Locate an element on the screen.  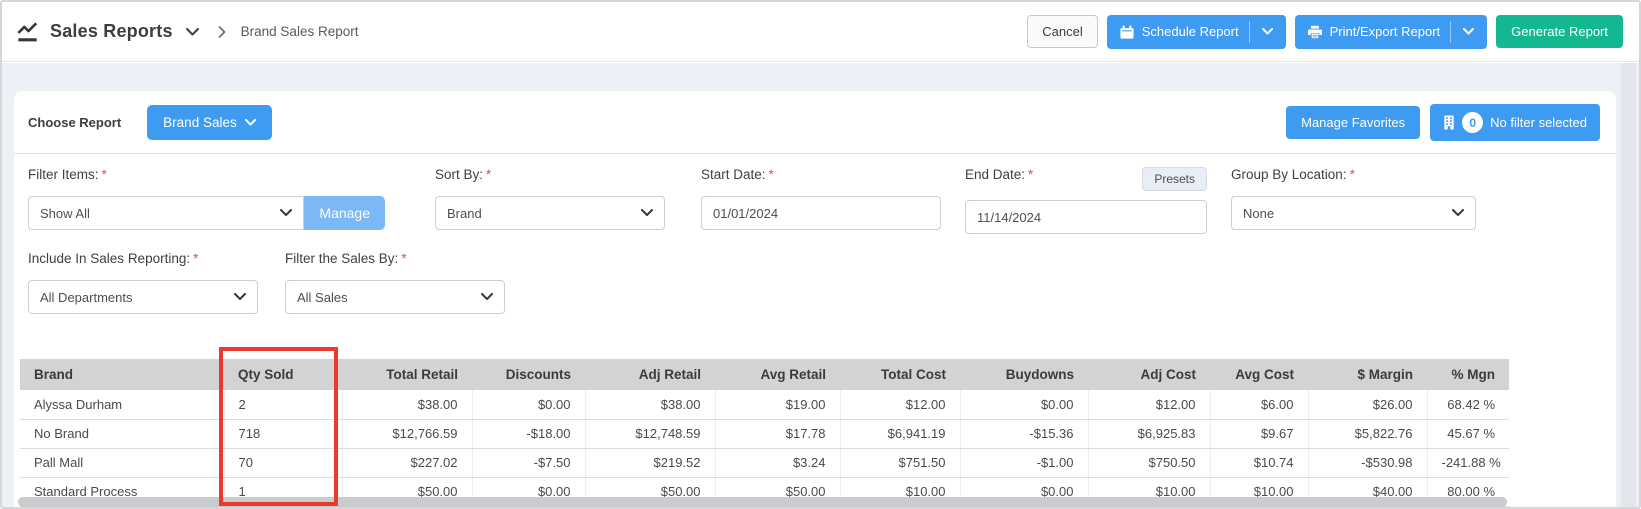
filter-items-group: Filter Items: * Show All Manage is located at coordinates (206, 200).